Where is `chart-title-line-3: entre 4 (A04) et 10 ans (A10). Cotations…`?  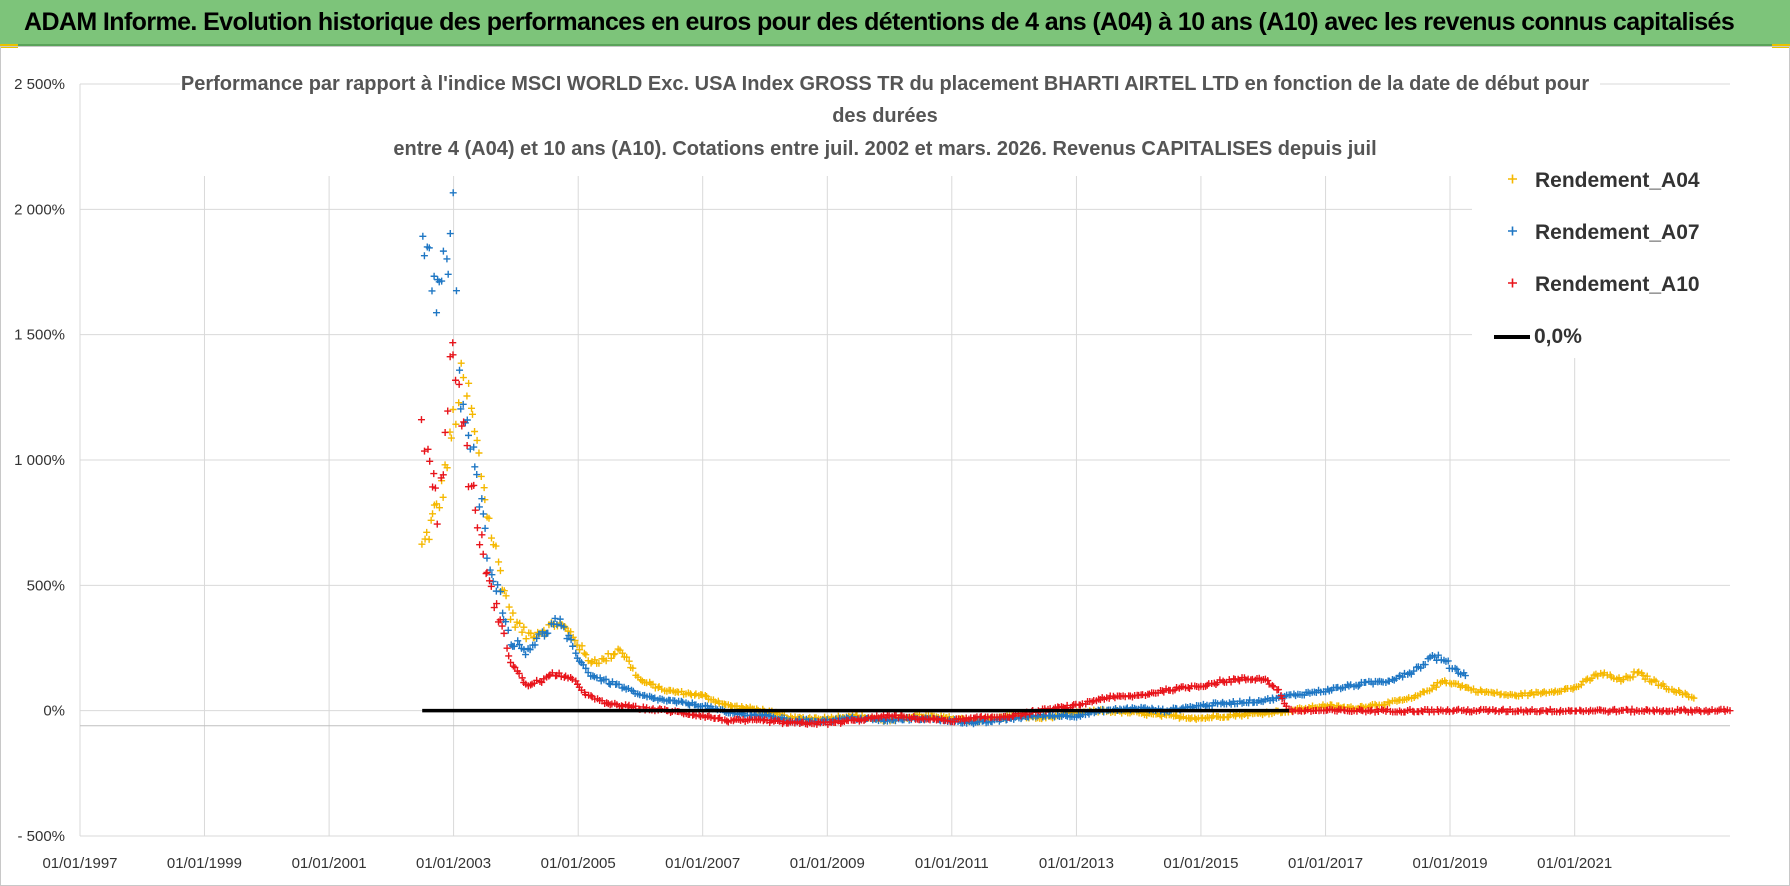 chart-title-line-3: entre 4 (A04) et 10 ans (A10). Cotations… is located at coordinates (884, 149).